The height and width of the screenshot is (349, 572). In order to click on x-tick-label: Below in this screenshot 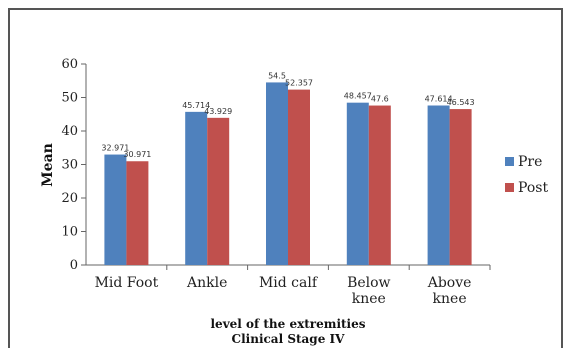, I will do `click(368, 283)`.